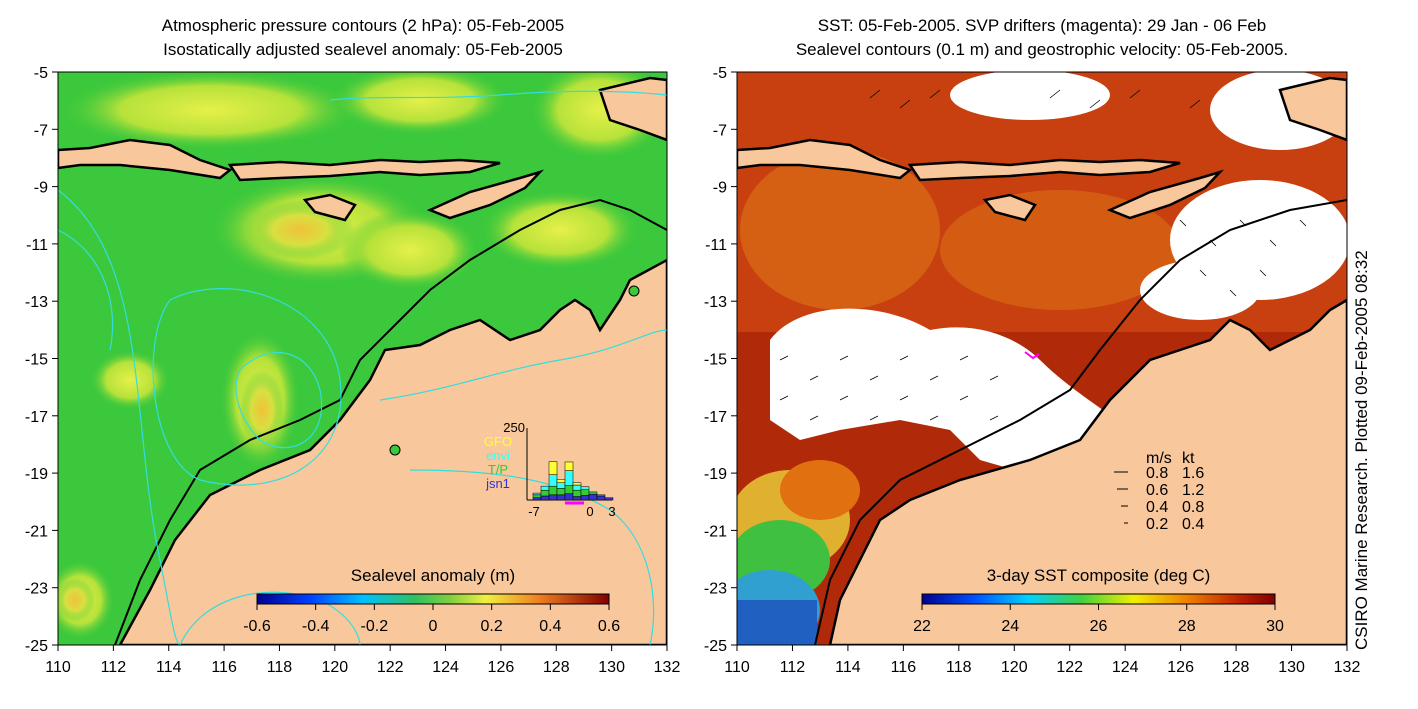  What do you see at coordinates (1275, 626) in the screenshot?
I see `sst-colorbar-tick-label: 30` at bounding box center [1275, 626].